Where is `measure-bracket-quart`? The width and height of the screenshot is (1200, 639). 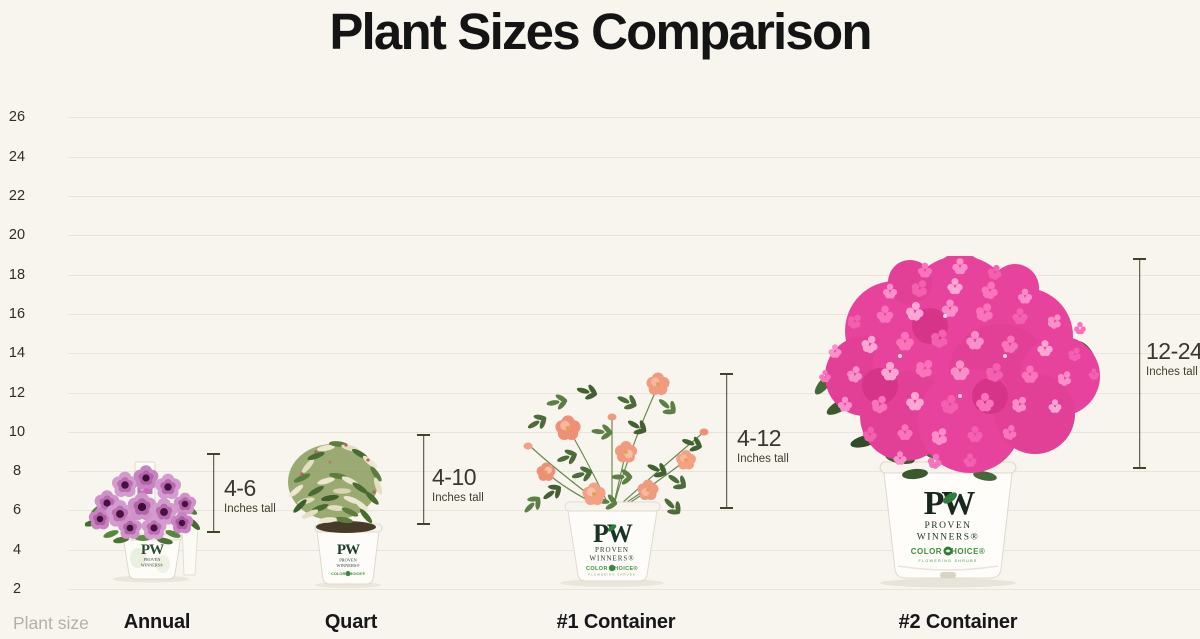
measure-bracket-quart is located at coordinates (423, 479).